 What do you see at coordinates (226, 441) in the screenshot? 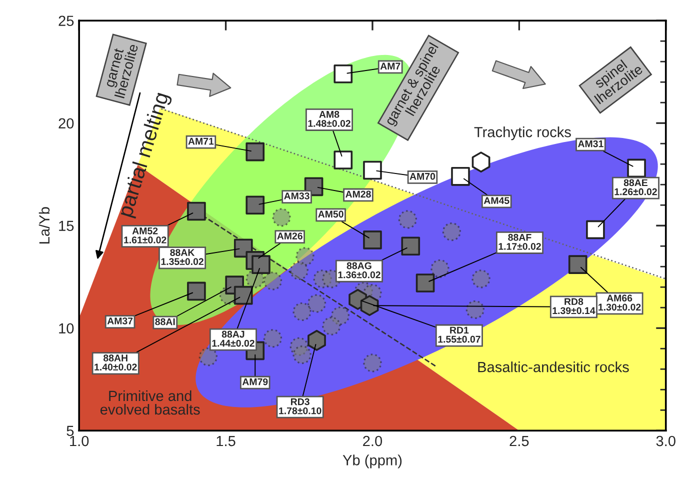
I see `x-tick-label: 1.5` at bounding box center [226, 441].